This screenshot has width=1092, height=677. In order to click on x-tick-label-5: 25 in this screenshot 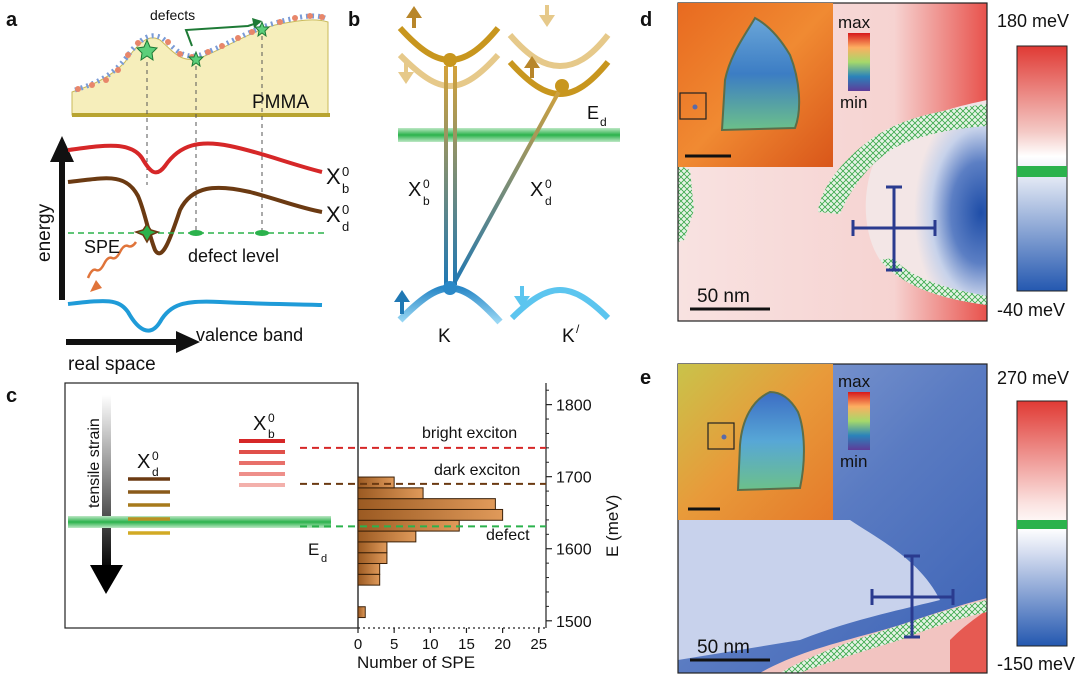, I will do `click(538, 644)`.